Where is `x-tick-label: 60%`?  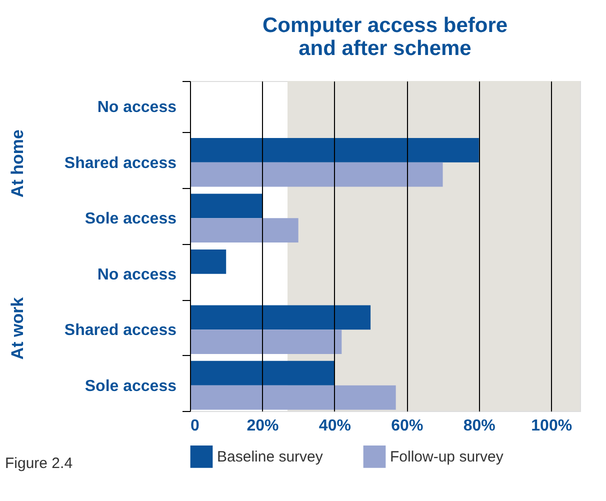
x-tick-label: 60% is located at coordinates (407, 426).